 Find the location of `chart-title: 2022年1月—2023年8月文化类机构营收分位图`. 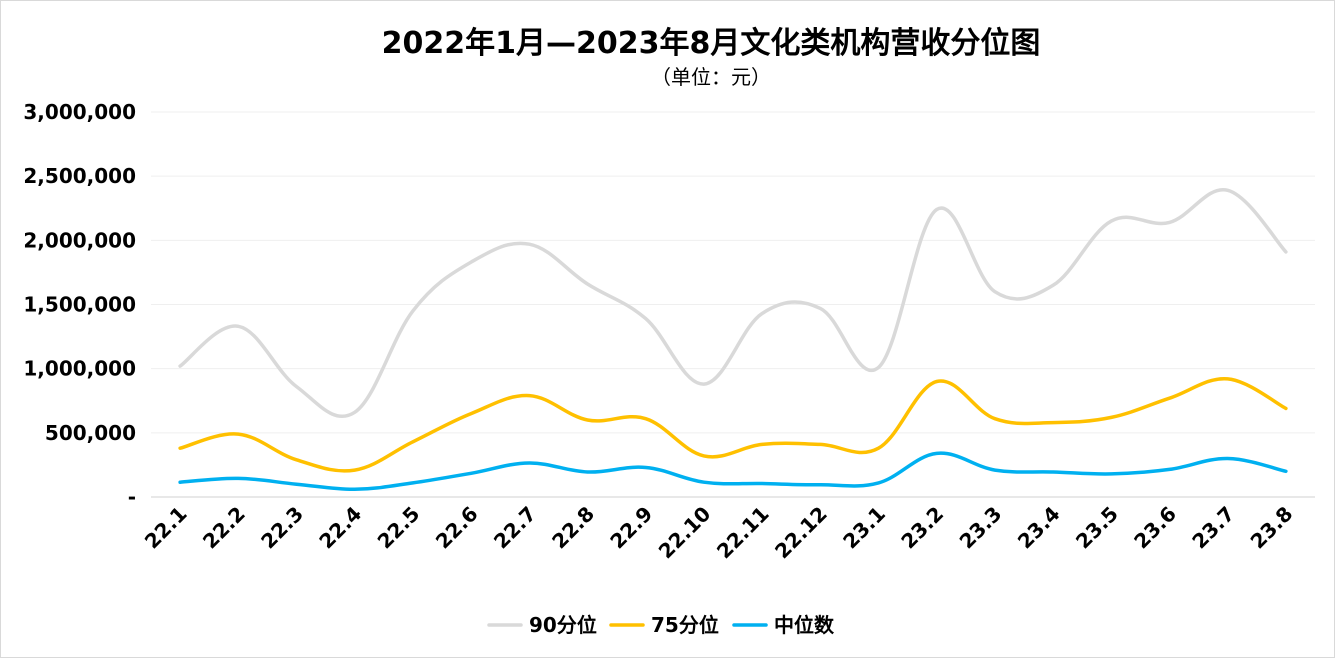

chart-title: 2022年1月—2023年8月文化类机构营收分位图 is located at coordinates (711, 43).